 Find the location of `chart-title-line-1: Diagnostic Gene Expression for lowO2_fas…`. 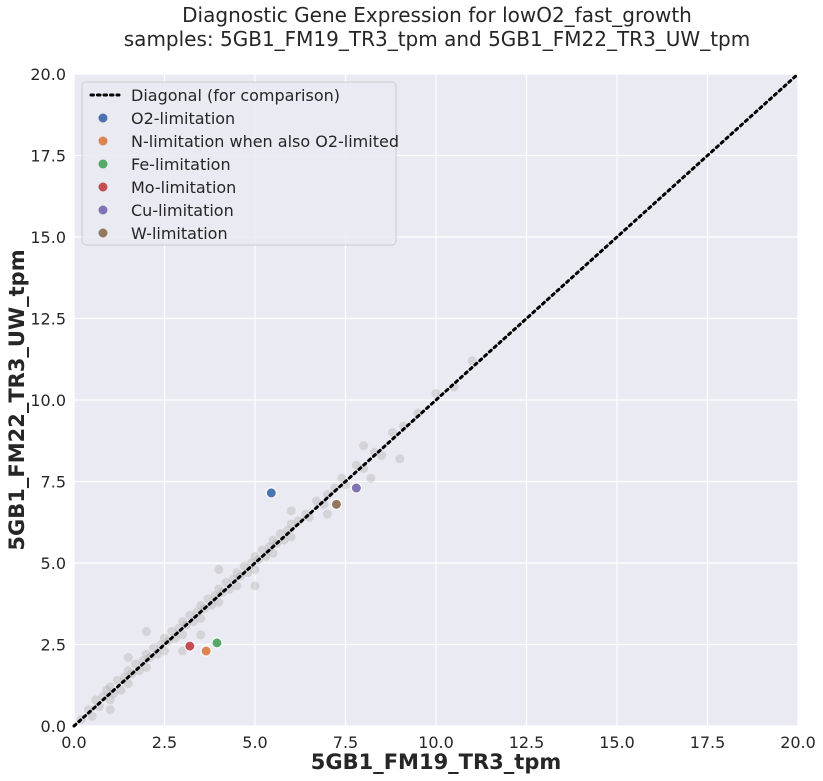

chart-title-line-1: Diagnostic Gene Expression for lowO2_fas… is located at coordinates (437, 15).